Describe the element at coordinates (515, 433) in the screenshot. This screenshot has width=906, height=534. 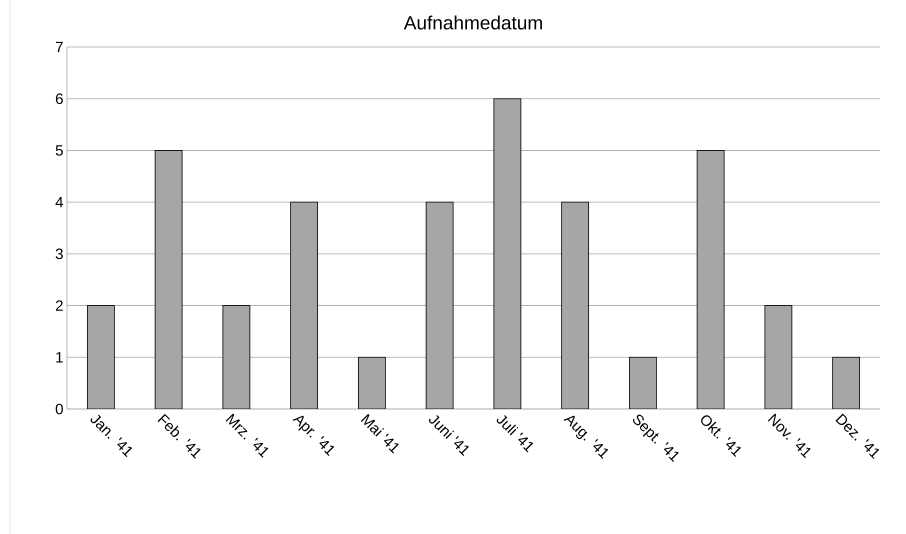
I see `x-tick-label: Juli '41` at that location.